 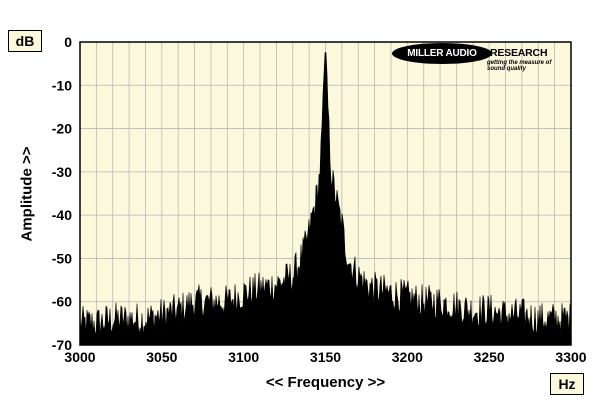 What do you see at coordinates (62, 85) in the screenshot?
I see `y-tick-label: -10` at bounding box center [62, 85].